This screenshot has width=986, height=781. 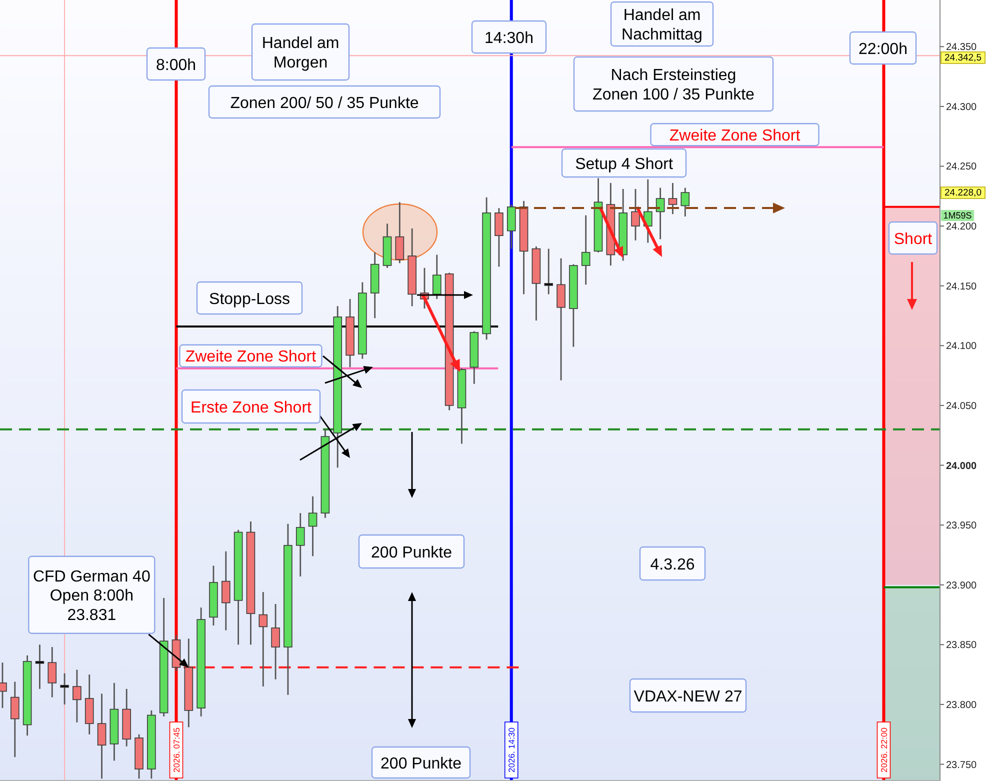 What do you see at coordinates (688, 697) in the screenshot?
I see `annotation: VDAX-NEW 27` at bounding box center [688, 697].